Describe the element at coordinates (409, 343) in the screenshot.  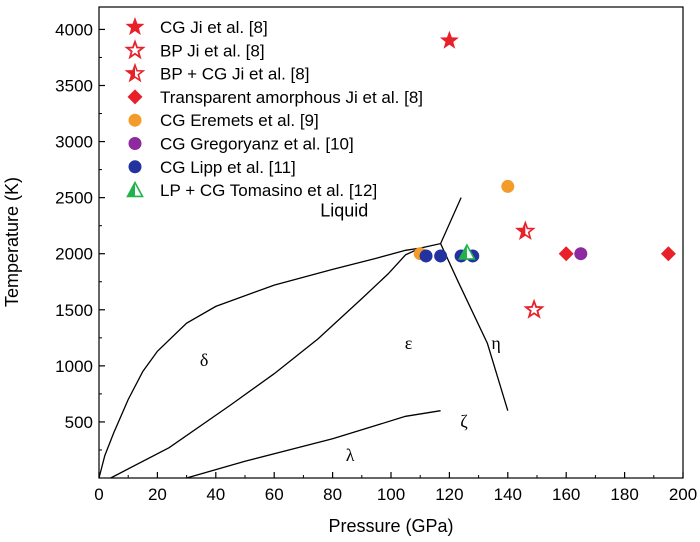
I see `phase-label-3: ε` at that location.